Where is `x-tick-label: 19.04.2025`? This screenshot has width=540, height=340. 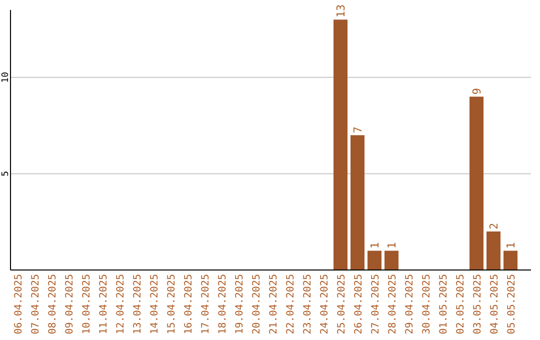
x-tick-label: 19.04.2025 is located at coordinates (240, 304).